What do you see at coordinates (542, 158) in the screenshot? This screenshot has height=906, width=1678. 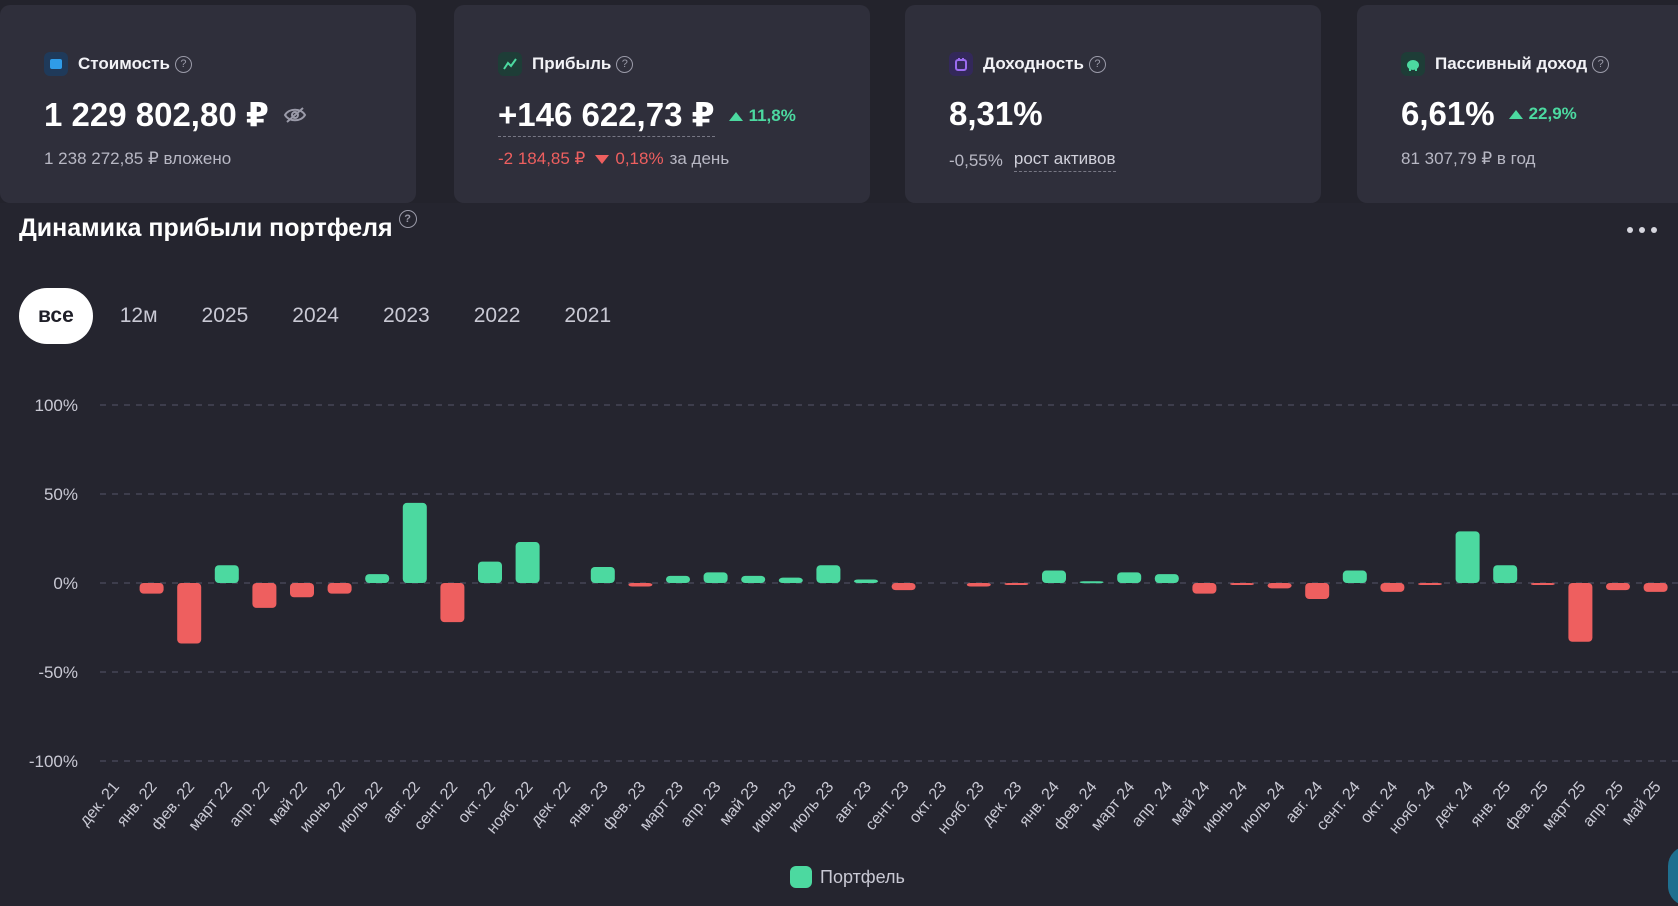 I see `day-change-amount: -2 184,85 ₽` at bounding box center [542, 158].